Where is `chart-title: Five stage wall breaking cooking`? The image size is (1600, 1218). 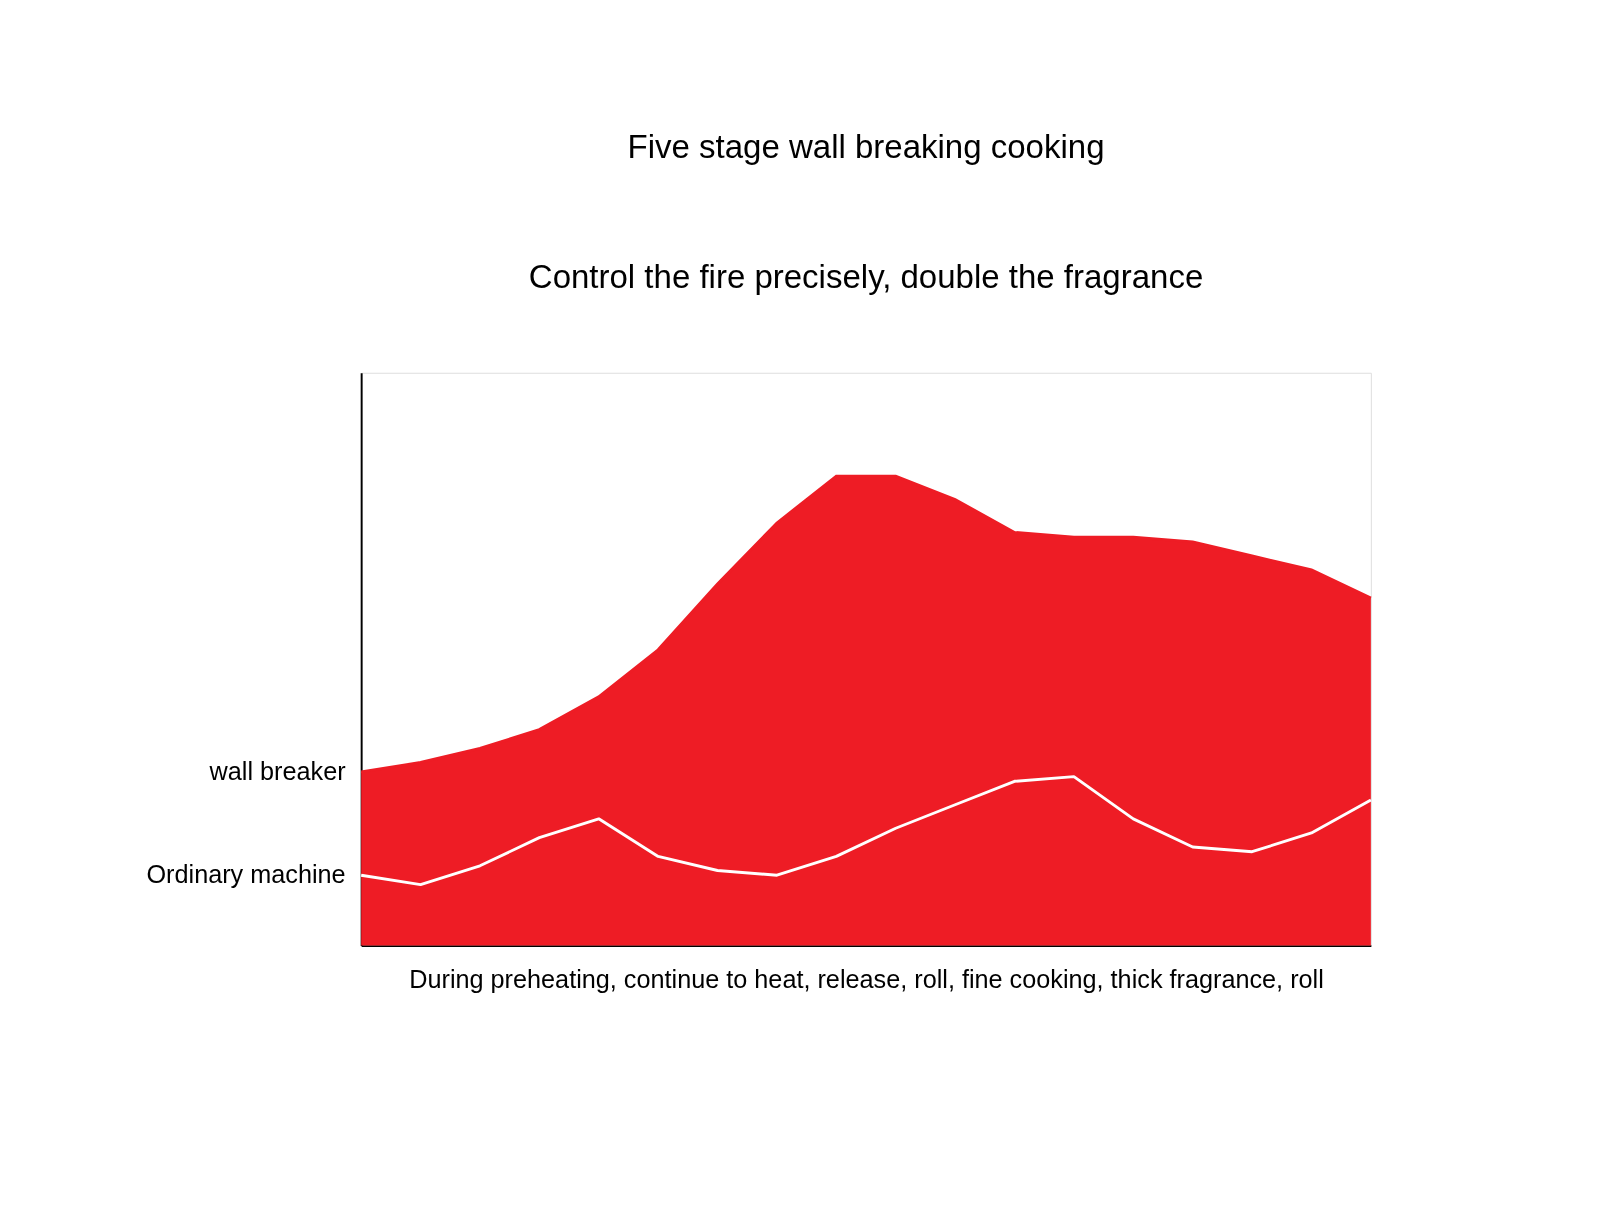 chart-title: Five stage wall breaking cooking is located at coordinates (866, 147).